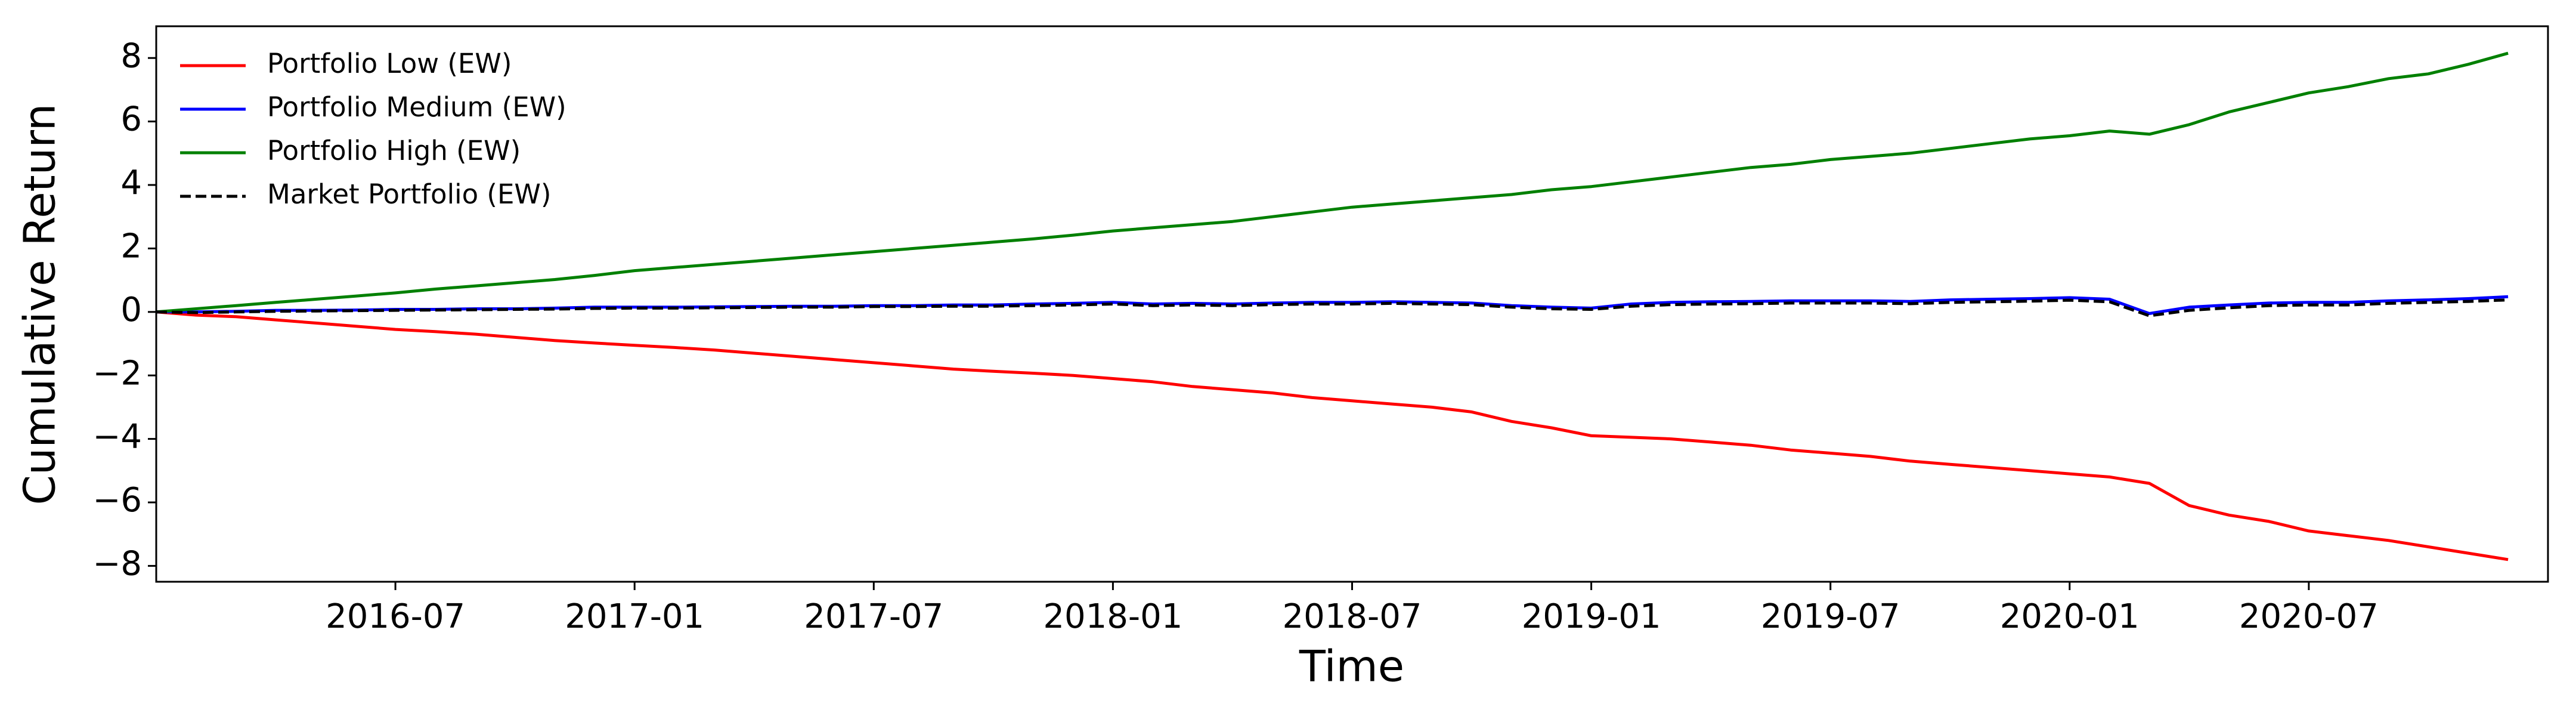 The width and height of the screenshot is (2576, 716). Describe the element at coordinates (1352, 667) in the screenshot. I see `x-axis-label: Time` at that location.